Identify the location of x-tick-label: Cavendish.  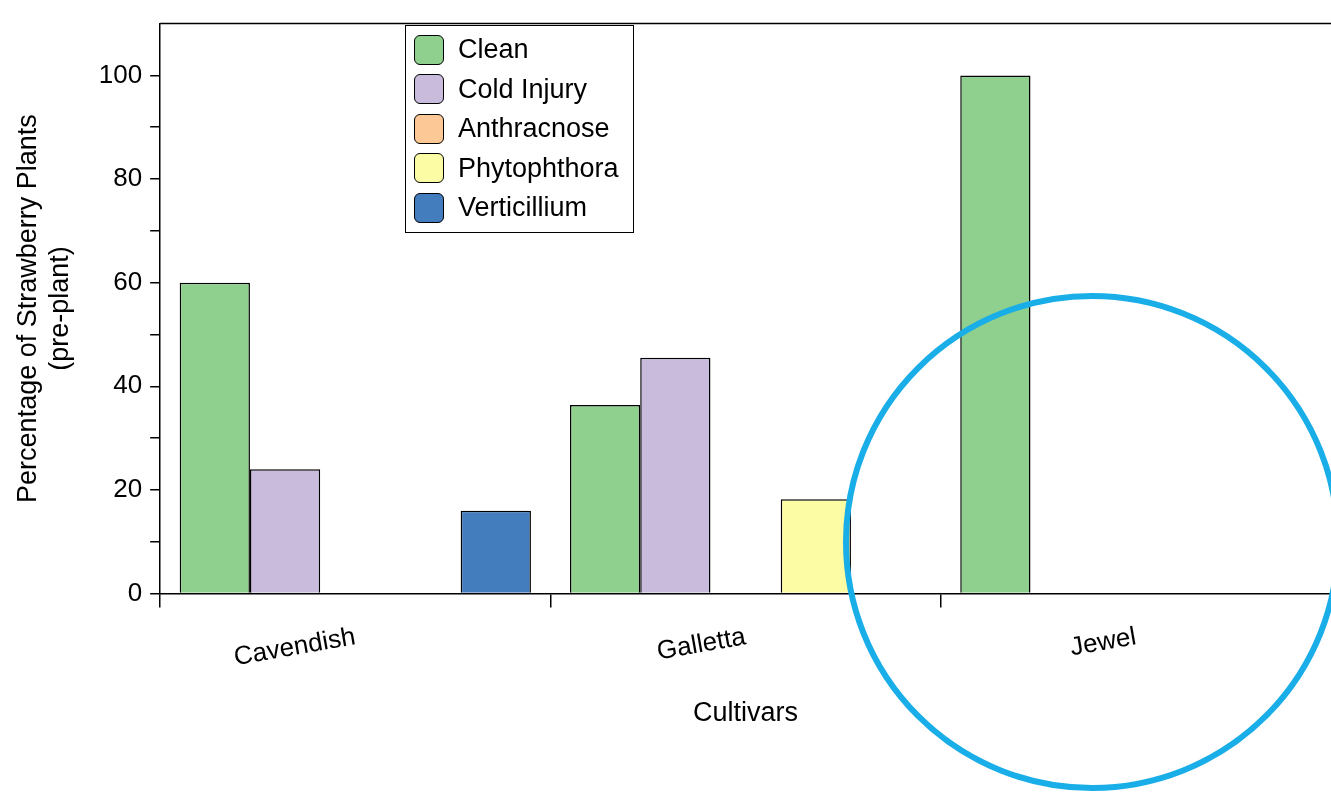
(294, 646).